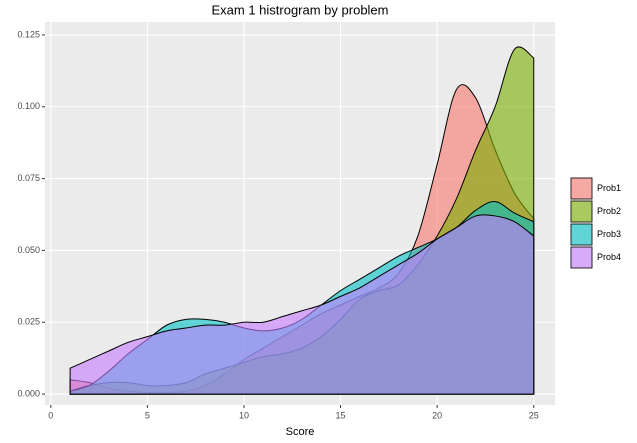  Describe the element at coordinates (50, 415) in the screenshot. I see `x-tick-label: 0` at that location.